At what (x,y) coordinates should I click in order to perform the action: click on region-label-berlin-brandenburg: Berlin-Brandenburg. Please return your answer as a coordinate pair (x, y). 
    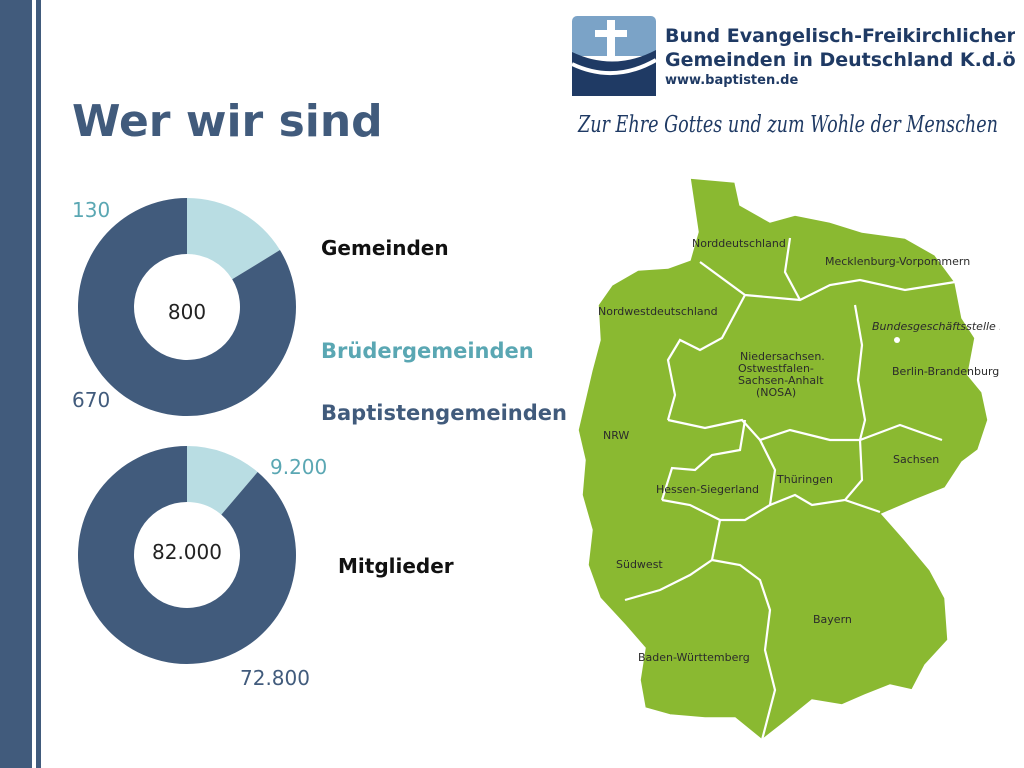
    Looking at the image, I should click on (945, 371).